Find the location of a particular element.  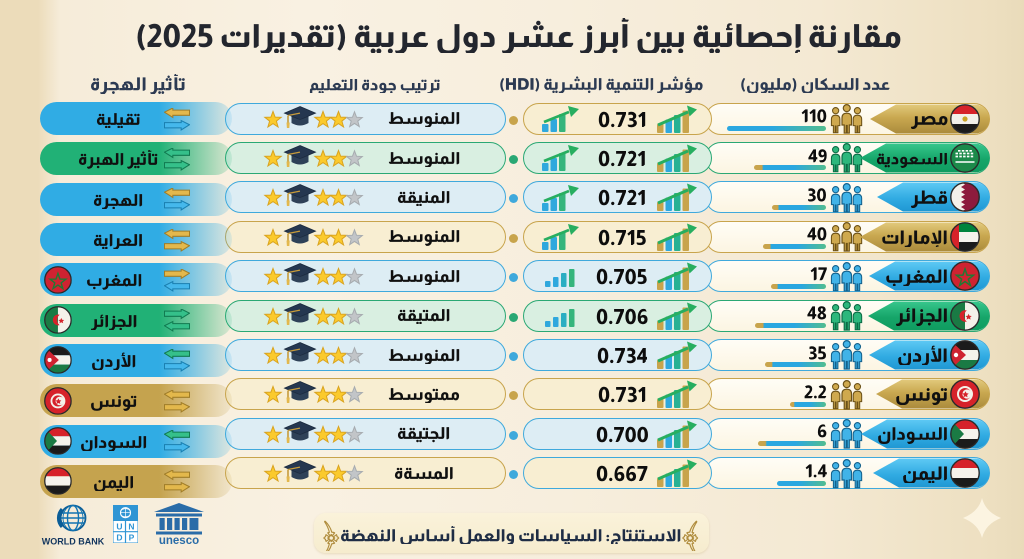

svg-text: D is located at coordinates (119, 538).